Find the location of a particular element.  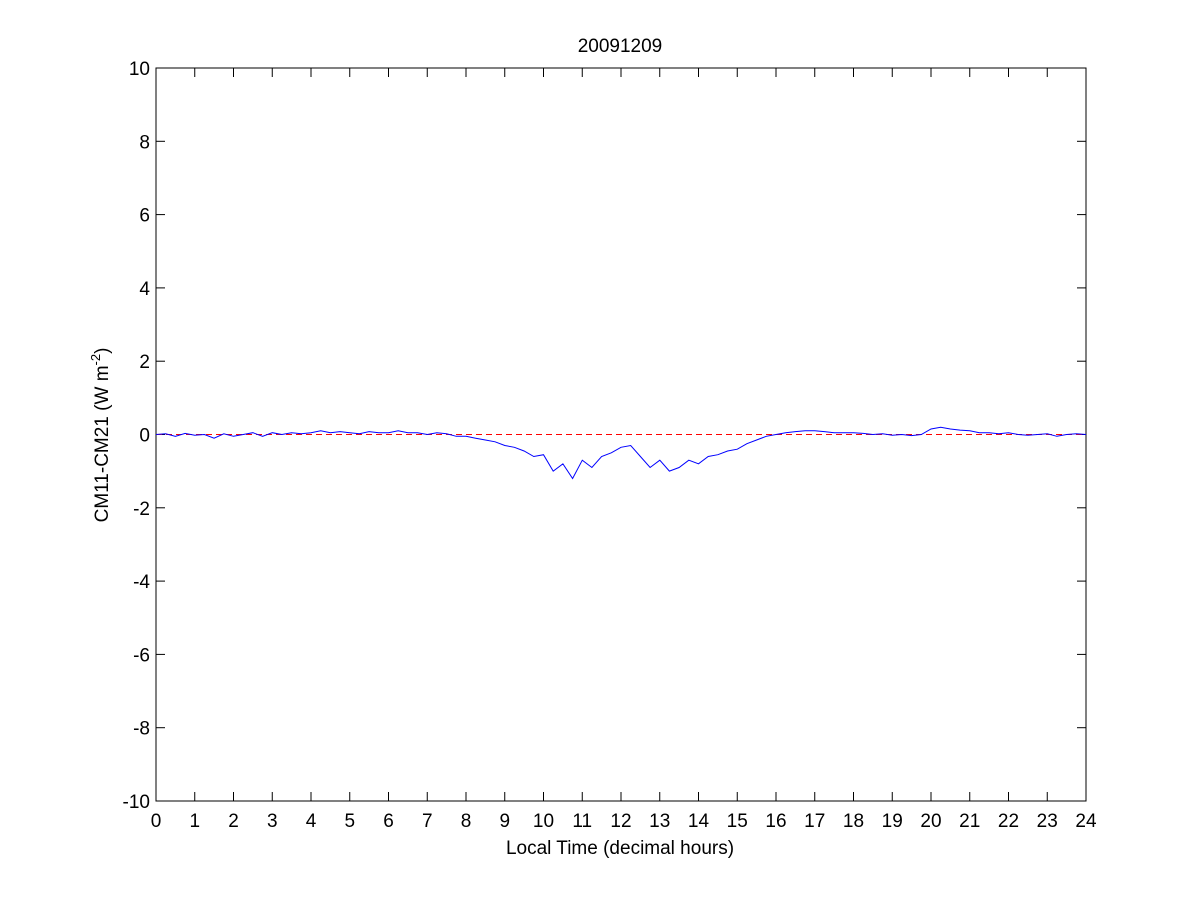

x-tick-label: 6 is located at coordinates (388, 821).